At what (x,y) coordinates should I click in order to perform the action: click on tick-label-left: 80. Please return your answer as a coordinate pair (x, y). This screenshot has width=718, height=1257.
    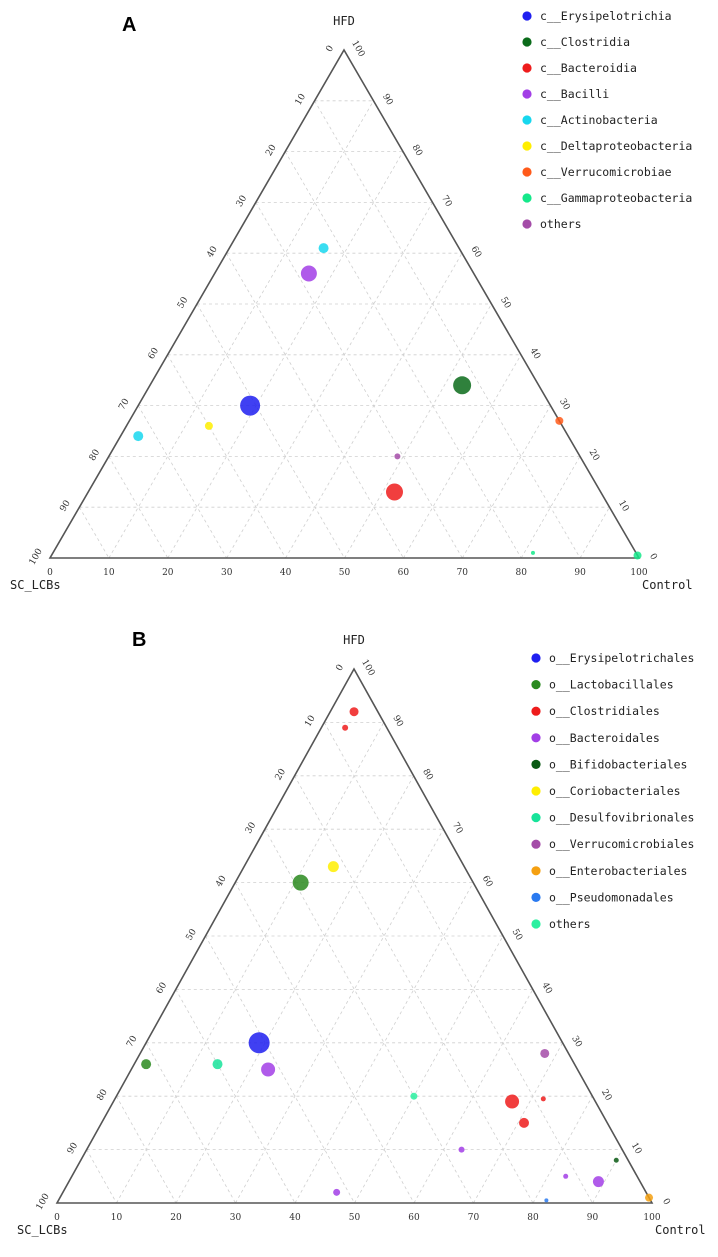
    Looking at the image, I should click on (95, 455).